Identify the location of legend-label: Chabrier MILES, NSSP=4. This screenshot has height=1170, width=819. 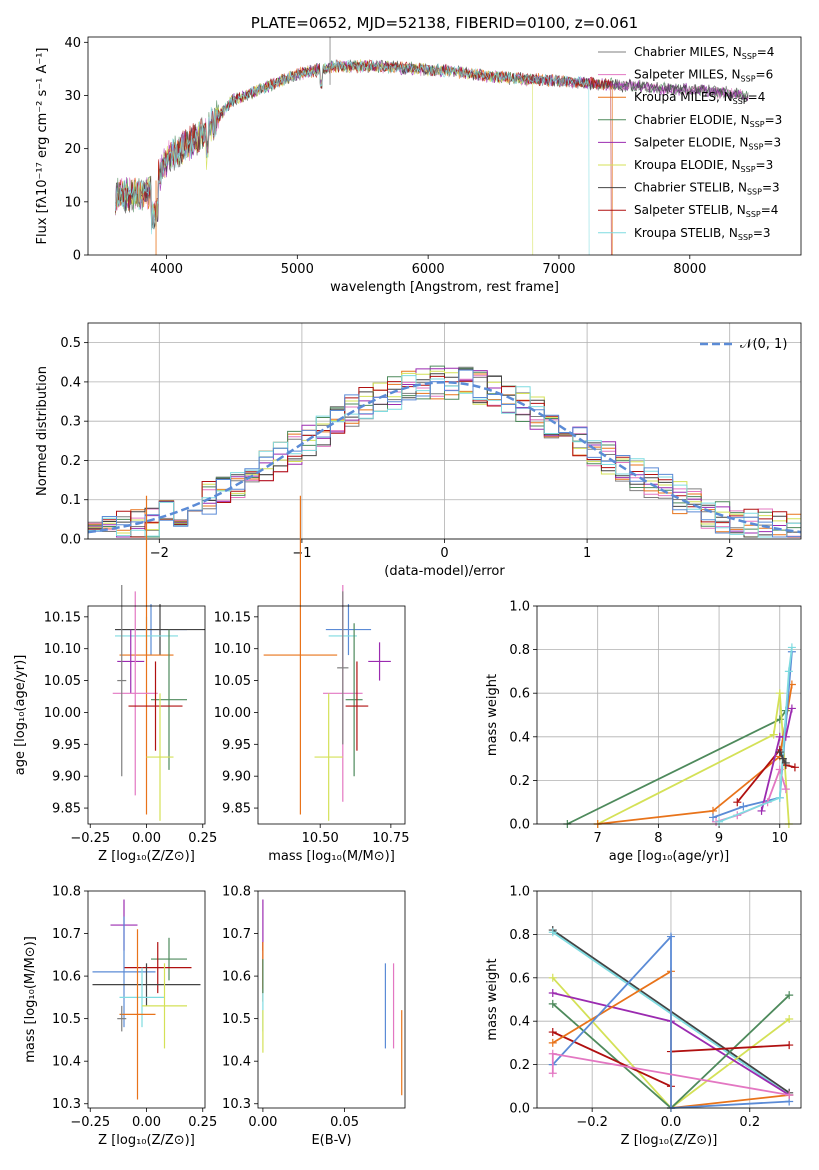
(704, 53).